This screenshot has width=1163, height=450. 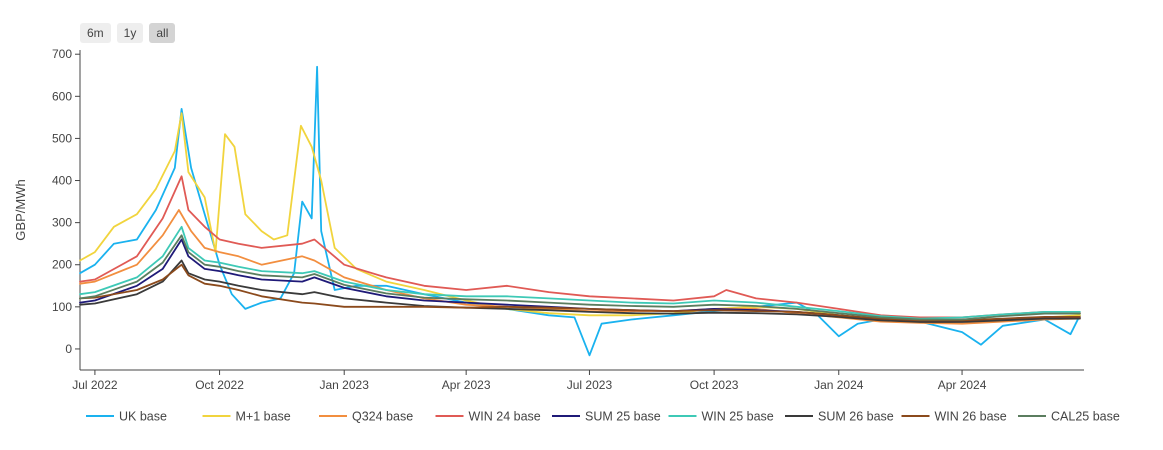 What do you see at coordinates (62, 54) in the screenshot?
I see `y-tick-label: 700` at bounding box center [62, 54].